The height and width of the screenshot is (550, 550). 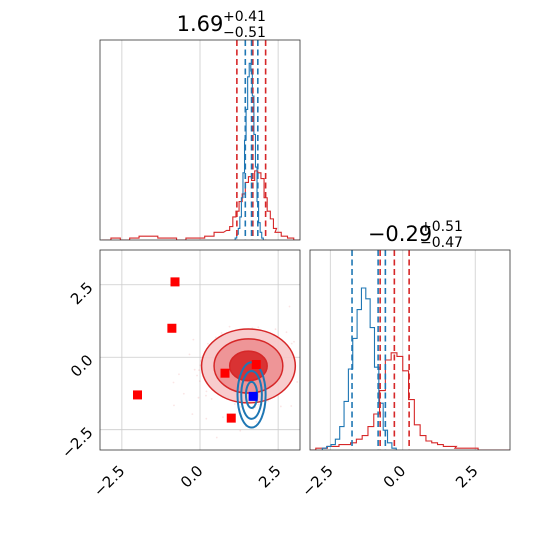 I want to click on title-param-1: 1.69, so click(x=200, y=24).